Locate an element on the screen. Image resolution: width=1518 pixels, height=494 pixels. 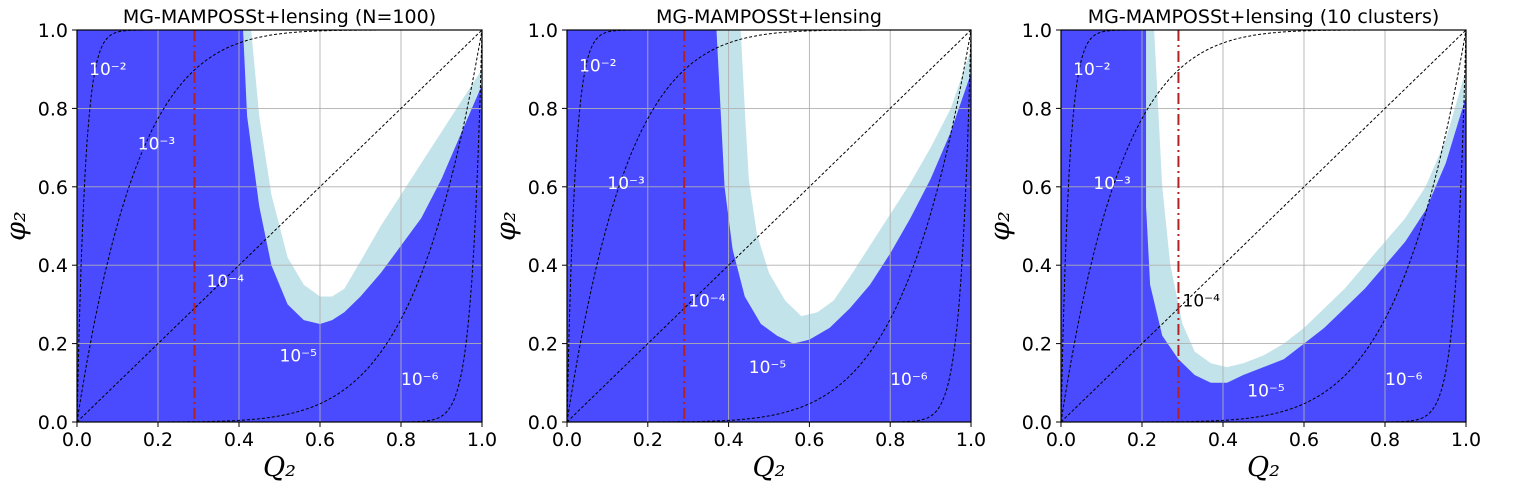
chart-title: MG-MAMPOSSt+lensing is located at coordinates (769, 17).